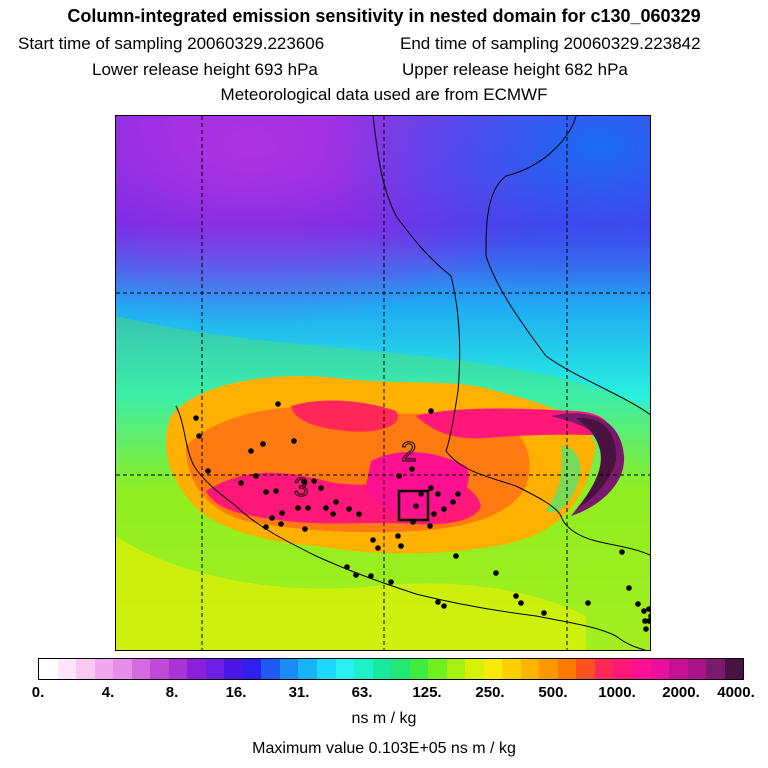 This screenshot has width=768, height=768. What do you see at coordinates (301, 487) in the screenshot?
I see `contour-label-3: 3` at bounding box center [301, 487].